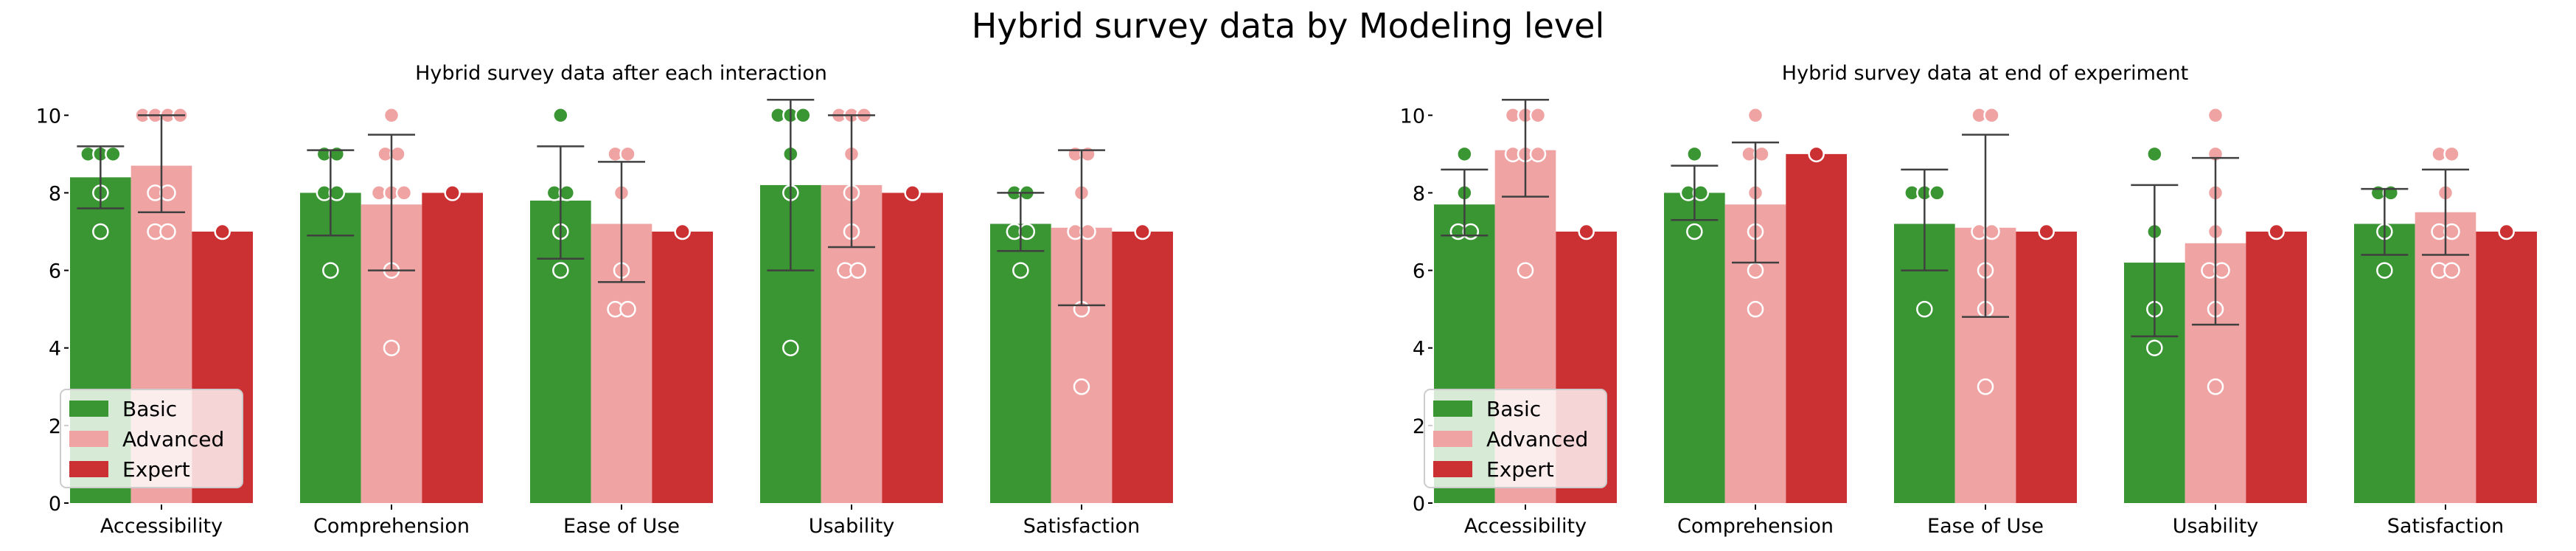 The width and height of the screenshot is (2576, 551). I want to click on legend-label: Expert, so click(1520, 469).